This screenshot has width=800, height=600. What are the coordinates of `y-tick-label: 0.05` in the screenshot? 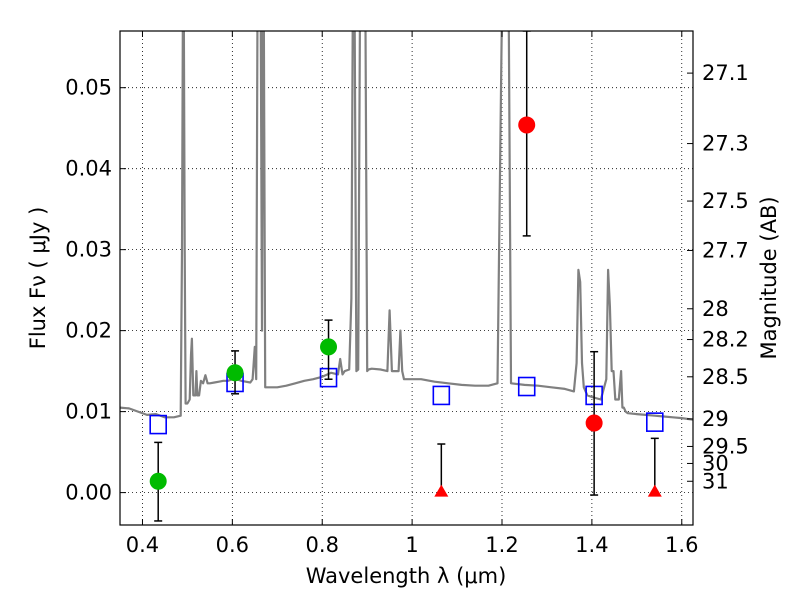 It's located at (88, 88).